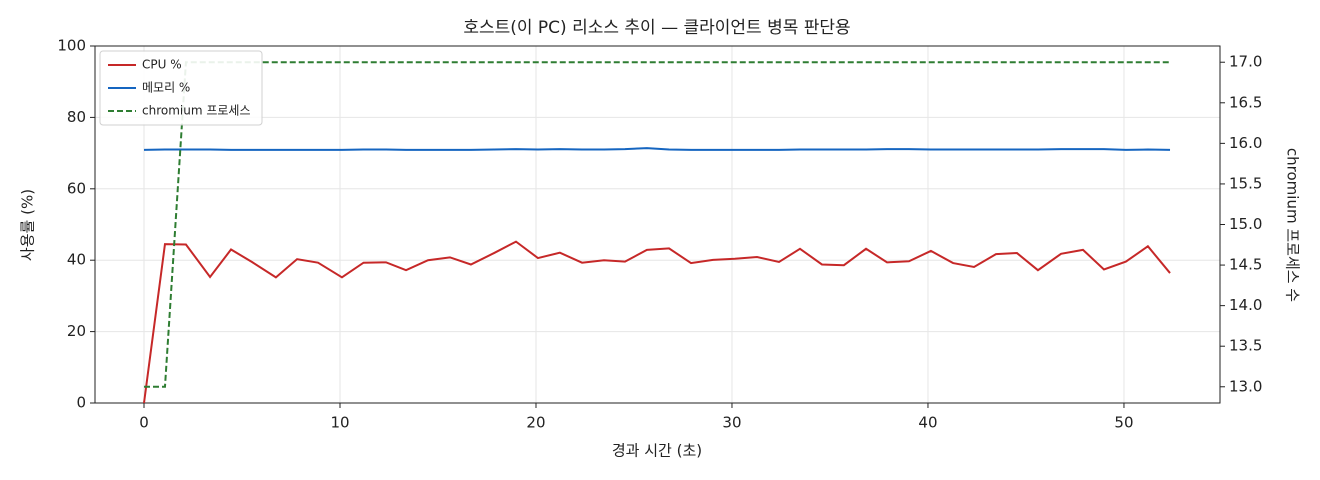  I want to click on x-tick-label: 50, so click(1123, 423).